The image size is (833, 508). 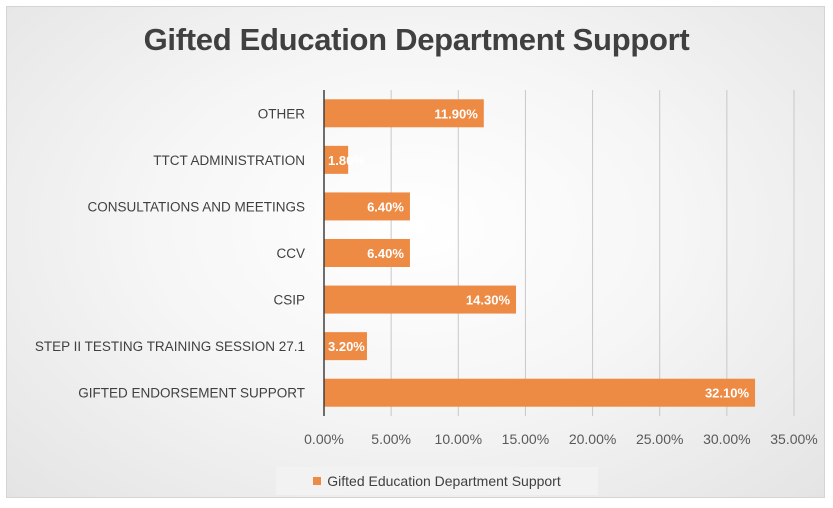 What do you see at coordinates (196, 206) in the screenshot?
I see `category-label: CONSULTATIONS AND MEETINGS` at bounding box center [196, 206].